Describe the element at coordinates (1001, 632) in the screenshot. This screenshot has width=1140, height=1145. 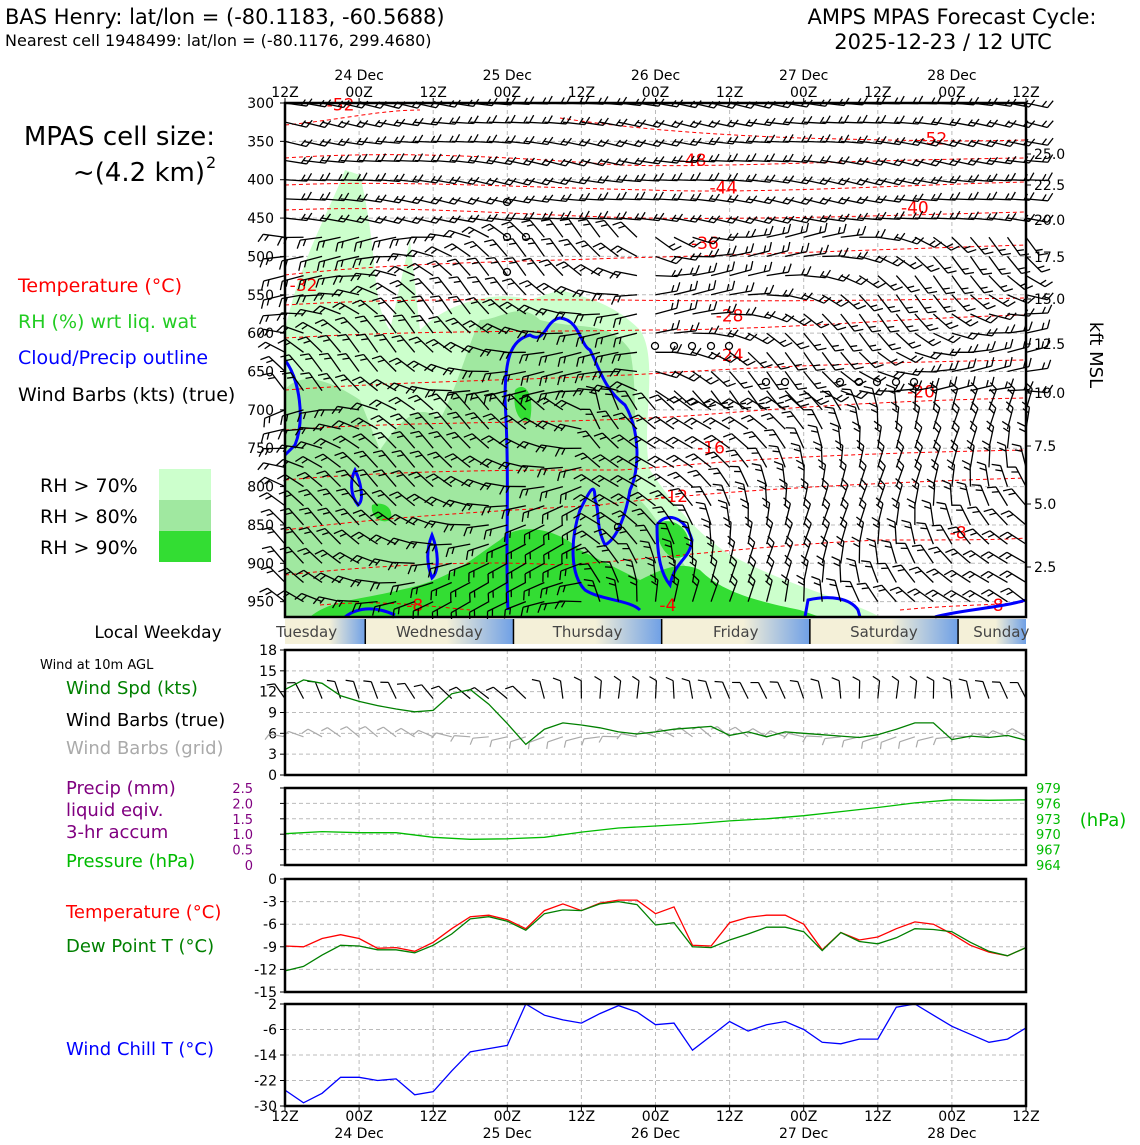
I see `weekday-name: Sunday` at that location.